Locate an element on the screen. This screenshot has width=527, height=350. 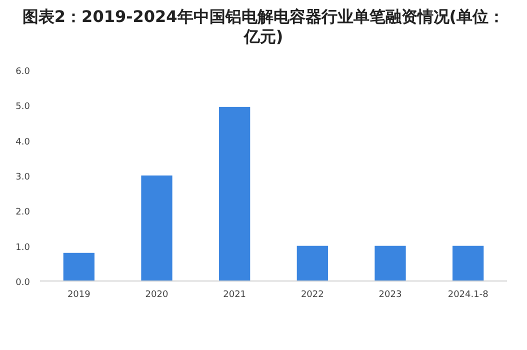
y-tick-label: 6.0 is located at coordinates (23, 72).